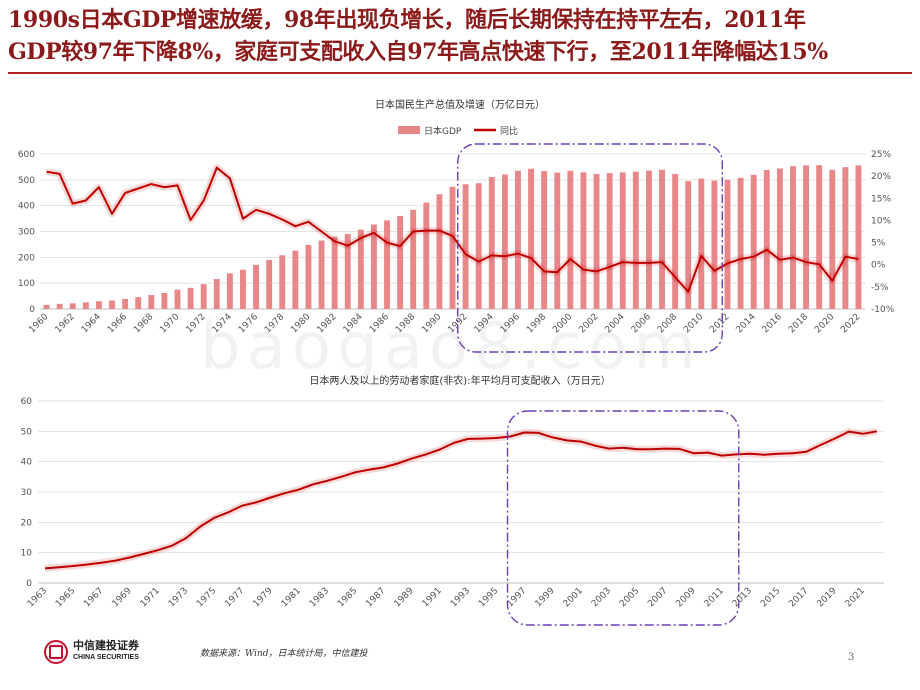 The height and width of the screenshot is (690, 920). Describe the element at coordinates (657, 597) in the screenshot. I see `chart2-x-tick: 2007` at that location.